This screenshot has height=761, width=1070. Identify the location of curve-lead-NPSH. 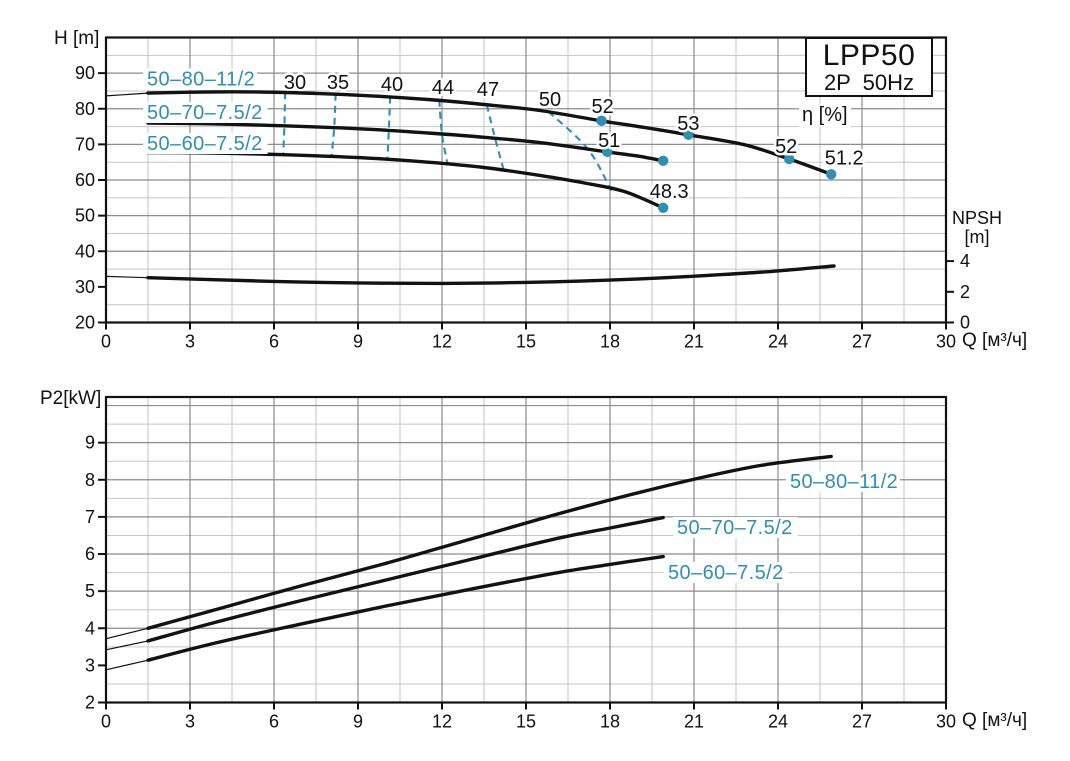
(127, 277).